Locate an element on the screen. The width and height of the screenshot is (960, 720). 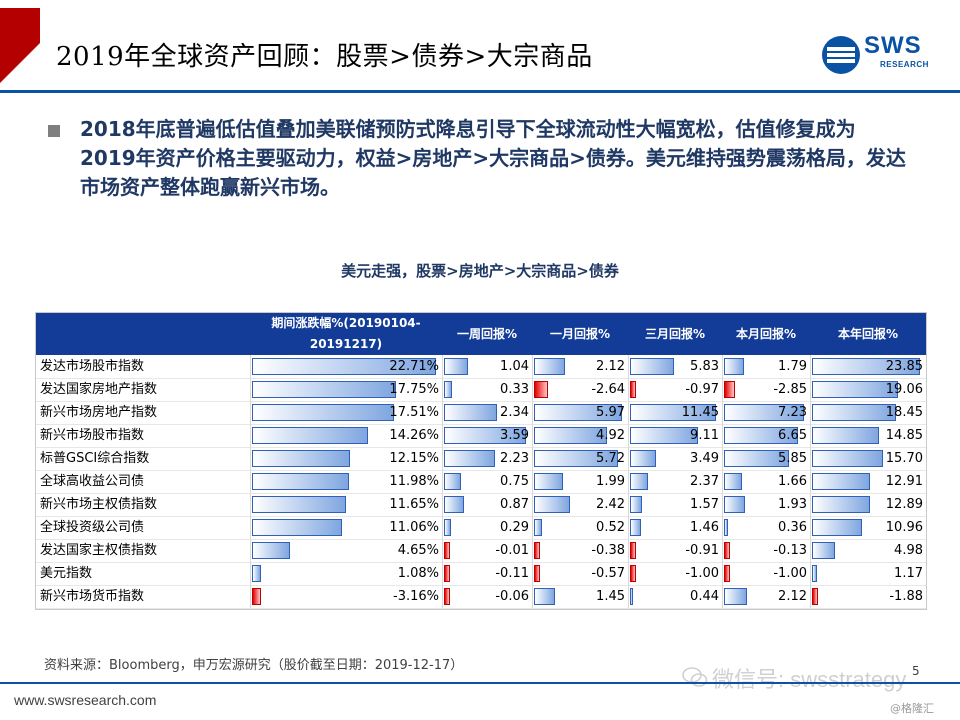
cell-value: 4.65% is located at coordinates (418, 550).